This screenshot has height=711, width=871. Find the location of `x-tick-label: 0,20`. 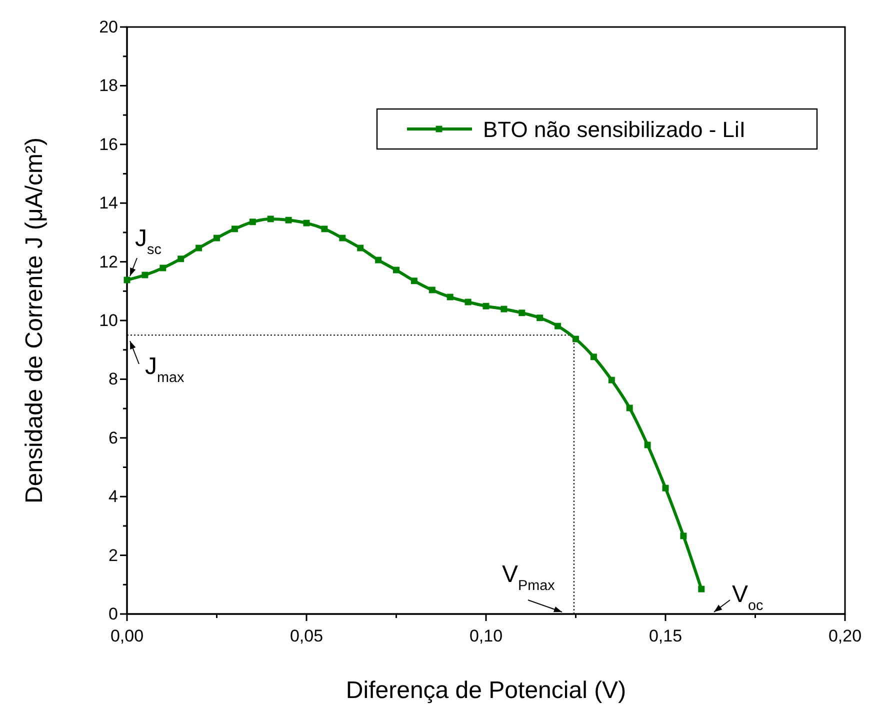

x-tick-label: 0,20 is located at coordinates (845, 636).